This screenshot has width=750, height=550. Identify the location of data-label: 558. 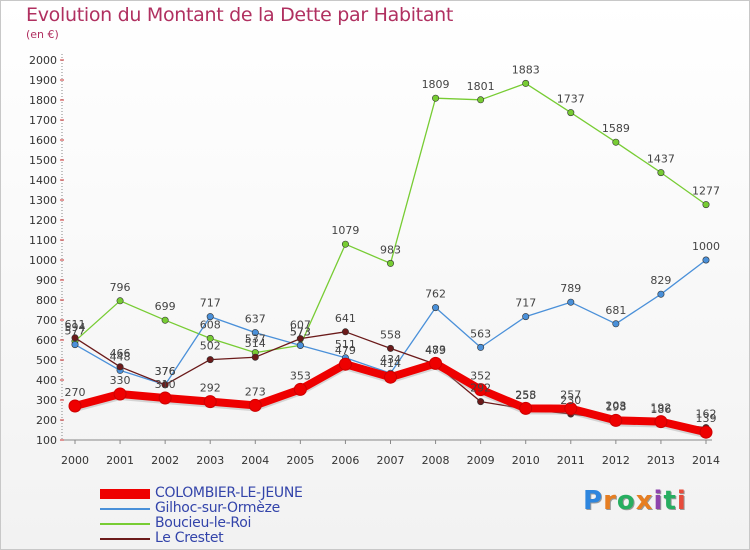
(390, 334).